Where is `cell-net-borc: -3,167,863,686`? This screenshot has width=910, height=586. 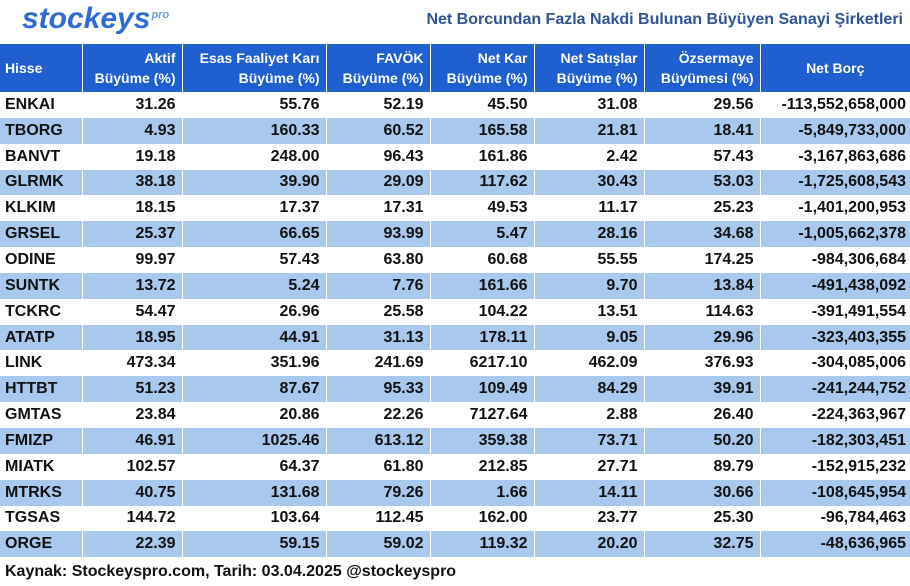 cell-net-borc: -3,167,863,686 is located at coordinates (835, 156).